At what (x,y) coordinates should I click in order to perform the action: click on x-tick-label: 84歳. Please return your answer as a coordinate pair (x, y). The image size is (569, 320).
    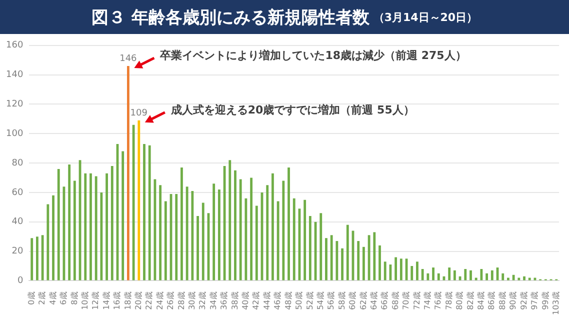
    Looking at the image, I should click on (481, 301).